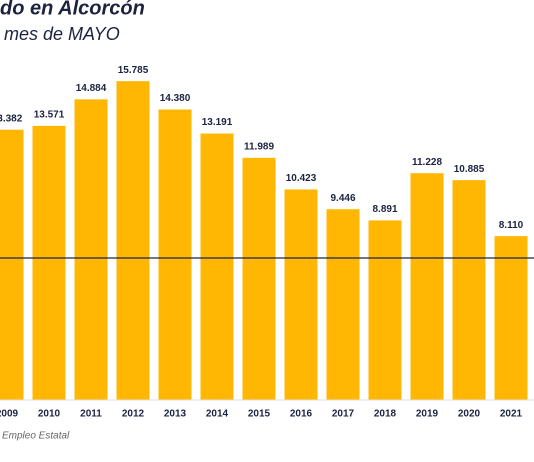  Describe the element at coordinates (72, 9) in the screenshot. I see `chart-title: do en Alcorcón` at that location.